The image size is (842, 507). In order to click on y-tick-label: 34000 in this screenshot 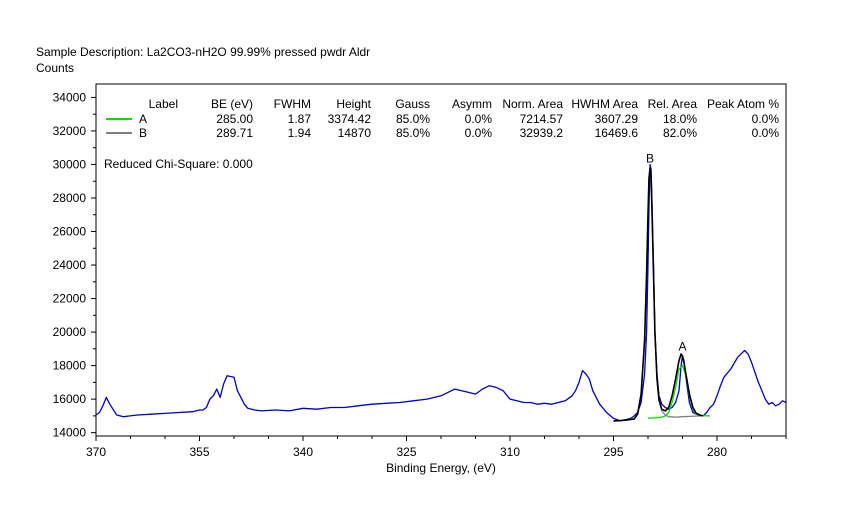, I will do `click(70, 97)`.